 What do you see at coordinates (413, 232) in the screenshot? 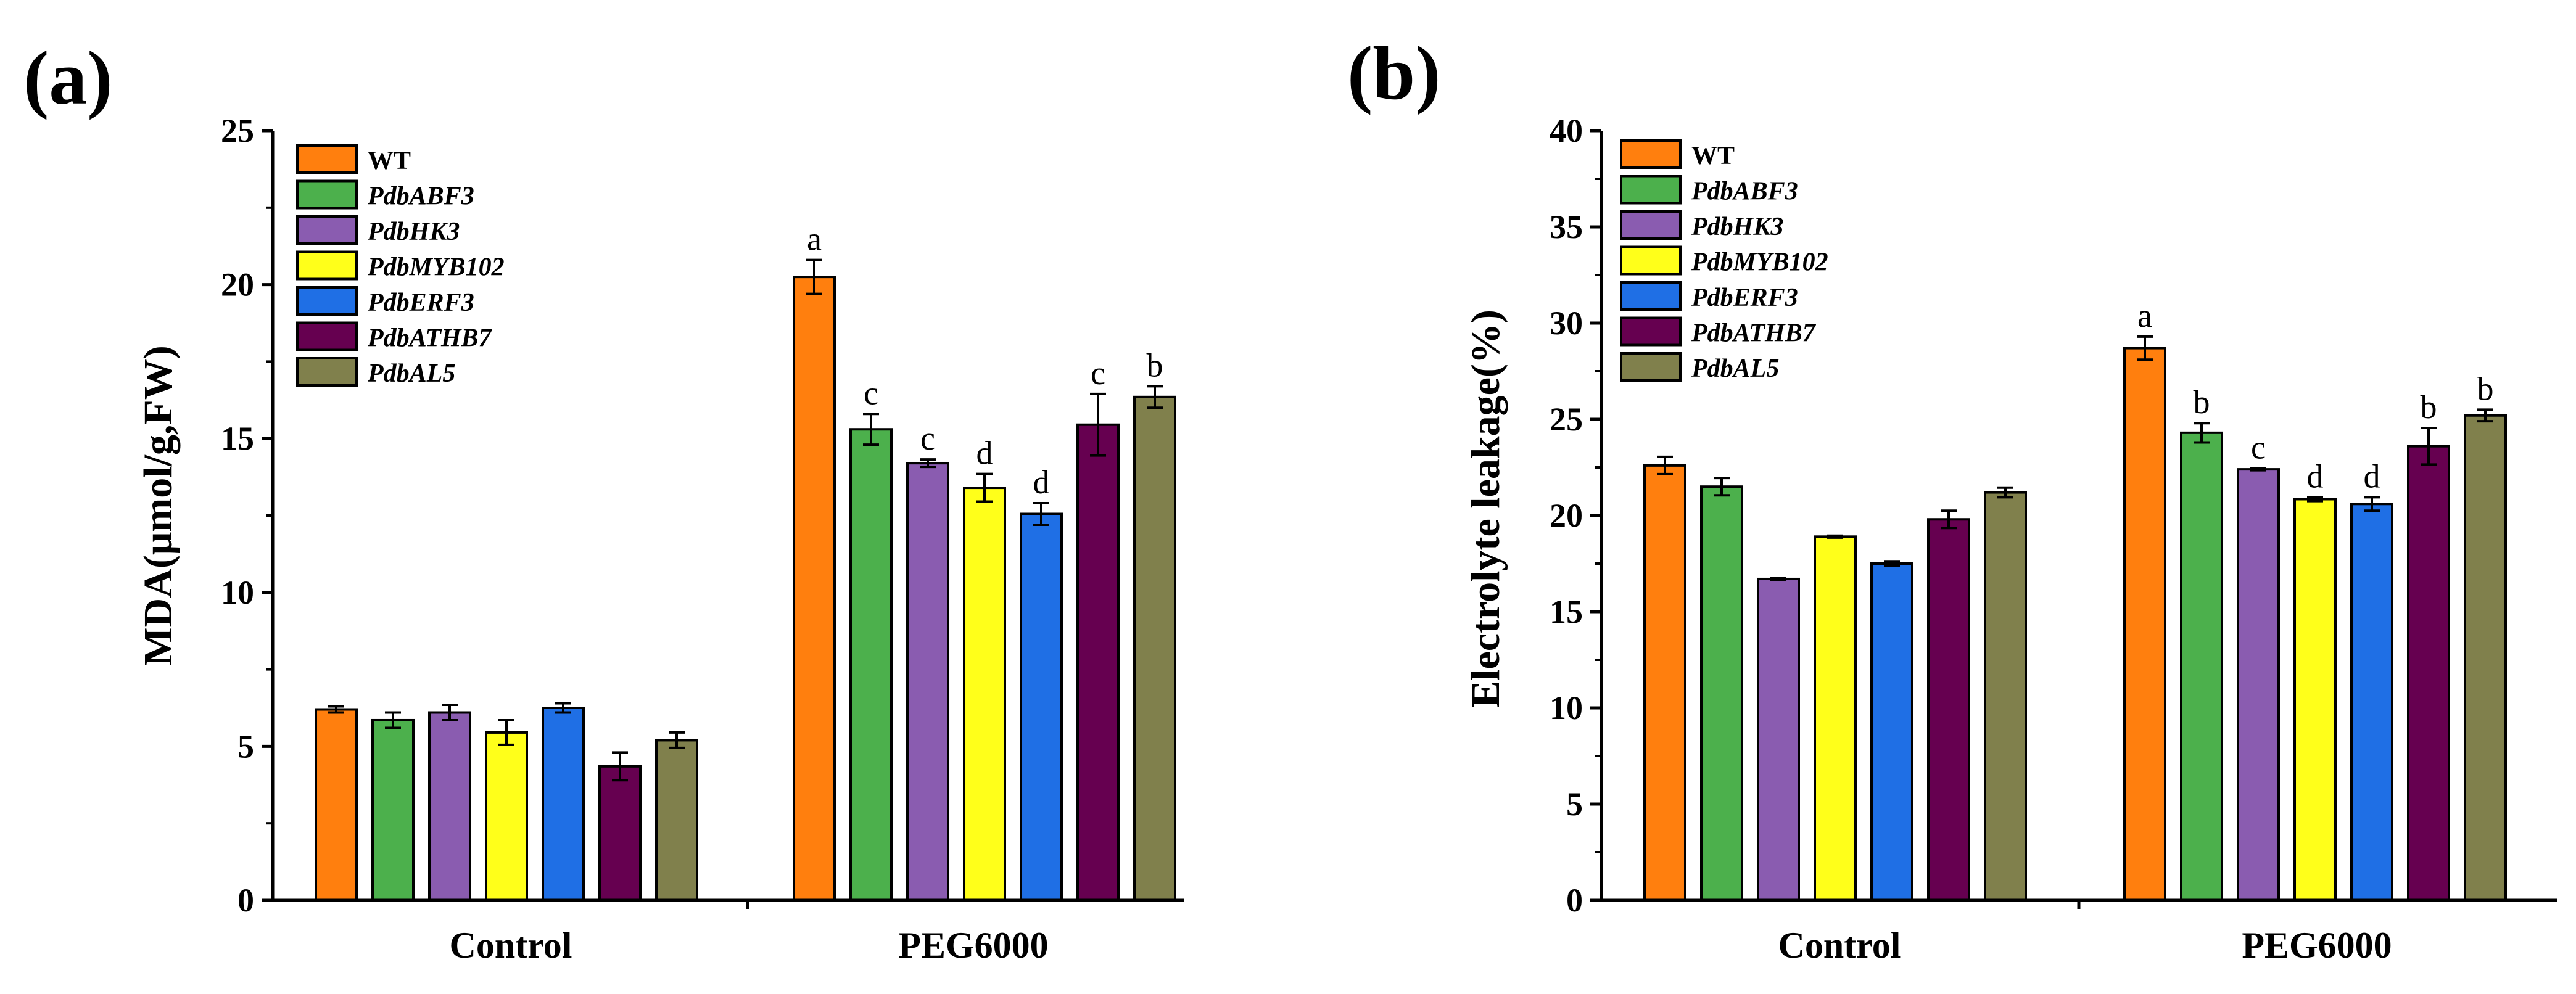
I see `legend-label: PdbHK3` at bounding box center [413, 232].